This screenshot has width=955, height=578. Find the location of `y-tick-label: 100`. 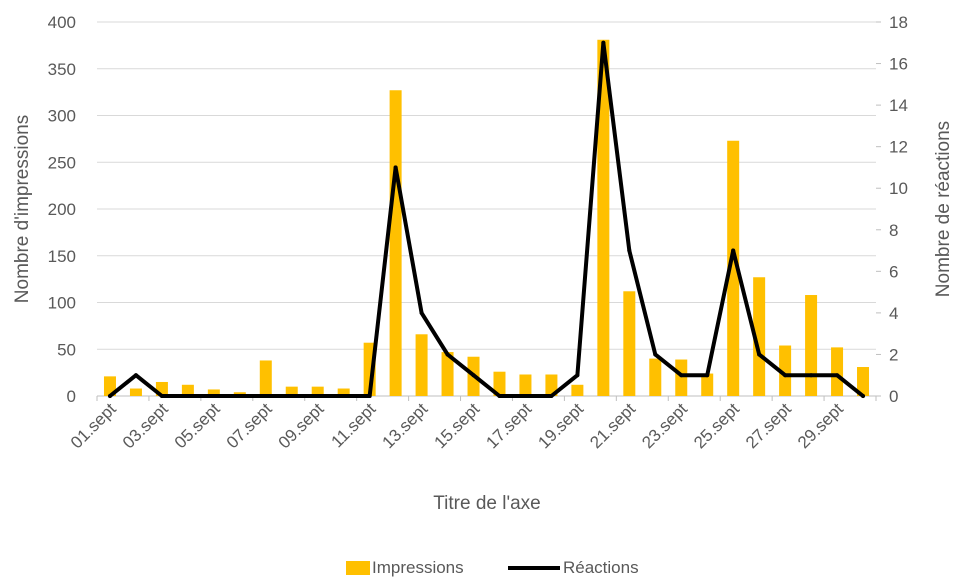

y-tick-label: 100 is located at coordinates (62, 303).